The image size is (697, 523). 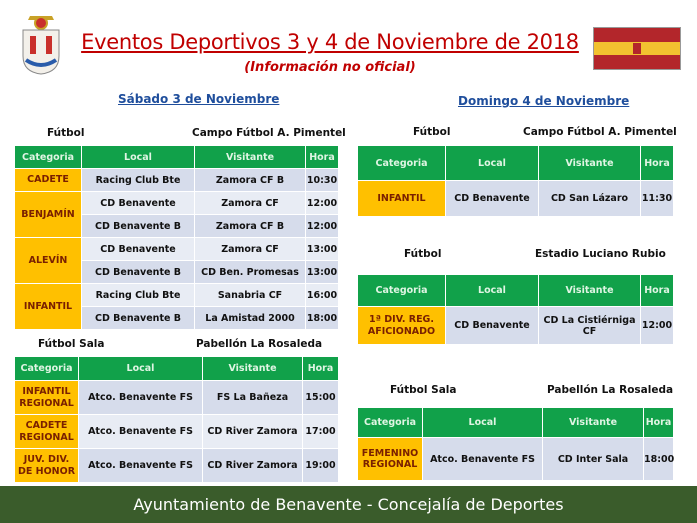 What do you see at coordinates (322, 295) in the screenshot?
I see `match-time: 16:00` at bounding box center [322, 295].